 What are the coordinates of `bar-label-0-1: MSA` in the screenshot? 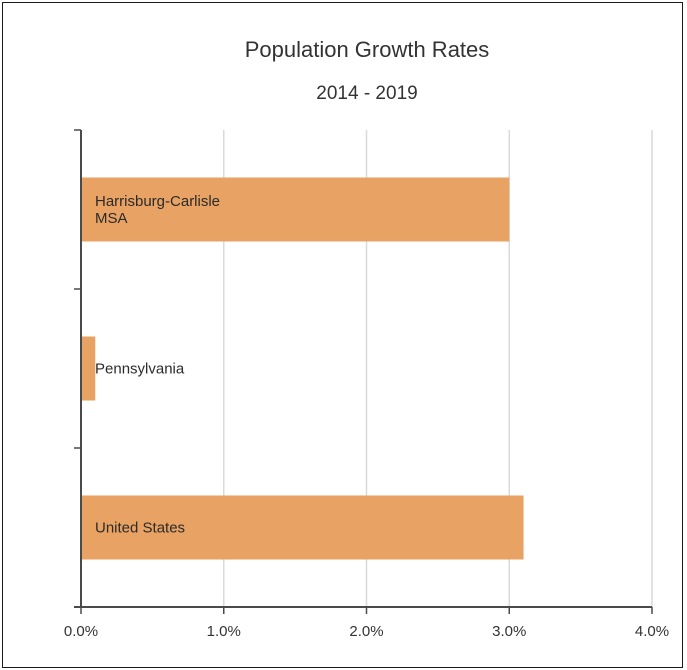 It's located at (111, 218).